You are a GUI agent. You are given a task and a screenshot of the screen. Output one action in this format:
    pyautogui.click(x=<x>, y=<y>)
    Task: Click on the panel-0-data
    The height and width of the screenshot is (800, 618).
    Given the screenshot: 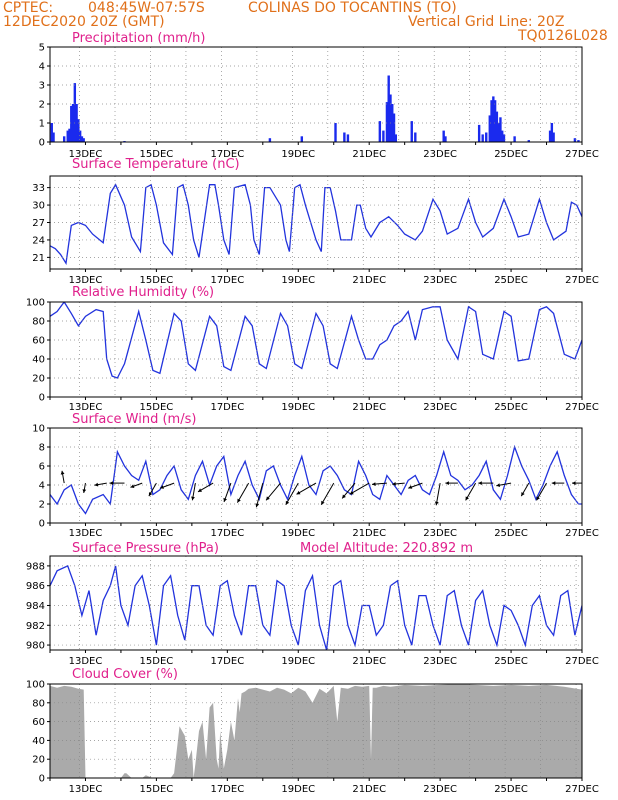 What is the action you would take?
    pyautogui.click(x=315, y=108)
    